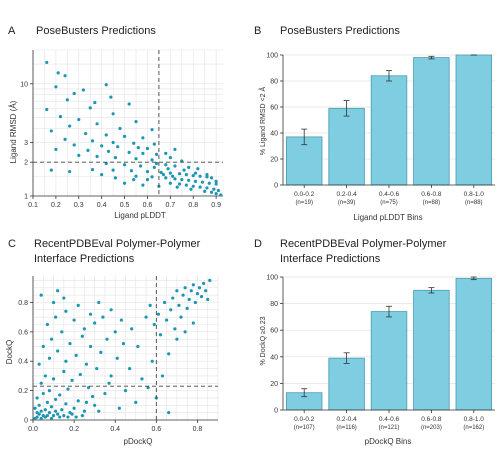  Describe the element at coordinates (84, 259) in the screenshot. I see `panel-c-title-line2: Interface Predictions` at that location.